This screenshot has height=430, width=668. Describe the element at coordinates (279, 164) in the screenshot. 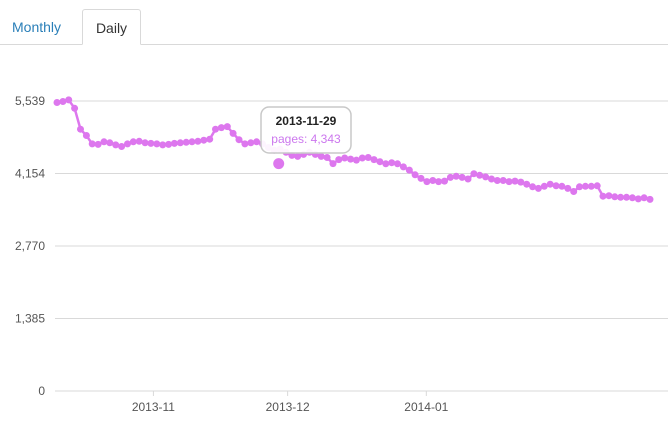

I see `highlighted-point` at that location.